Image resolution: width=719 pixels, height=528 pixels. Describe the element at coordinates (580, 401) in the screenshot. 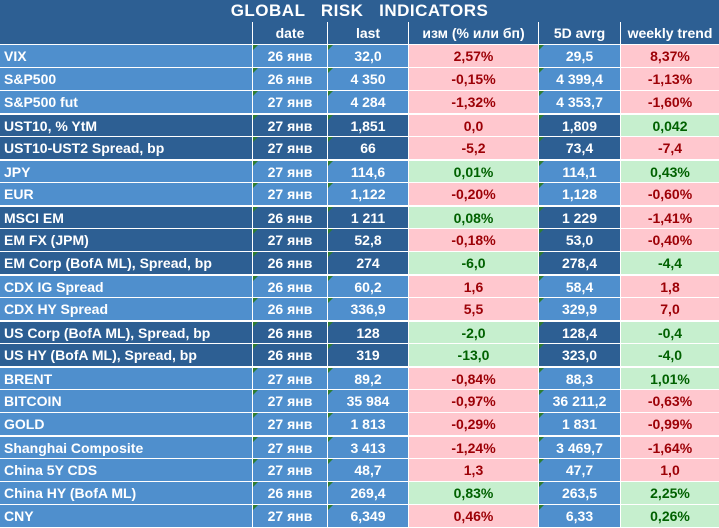

I see `five-day-avg-cell: 36 211,2` at that location.